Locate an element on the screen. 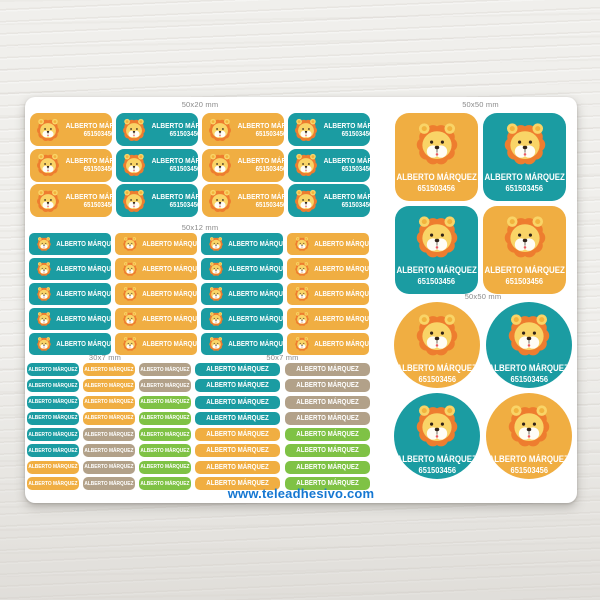  section-label-30x7: 30x7 mm is located at coordinates (105, 357).